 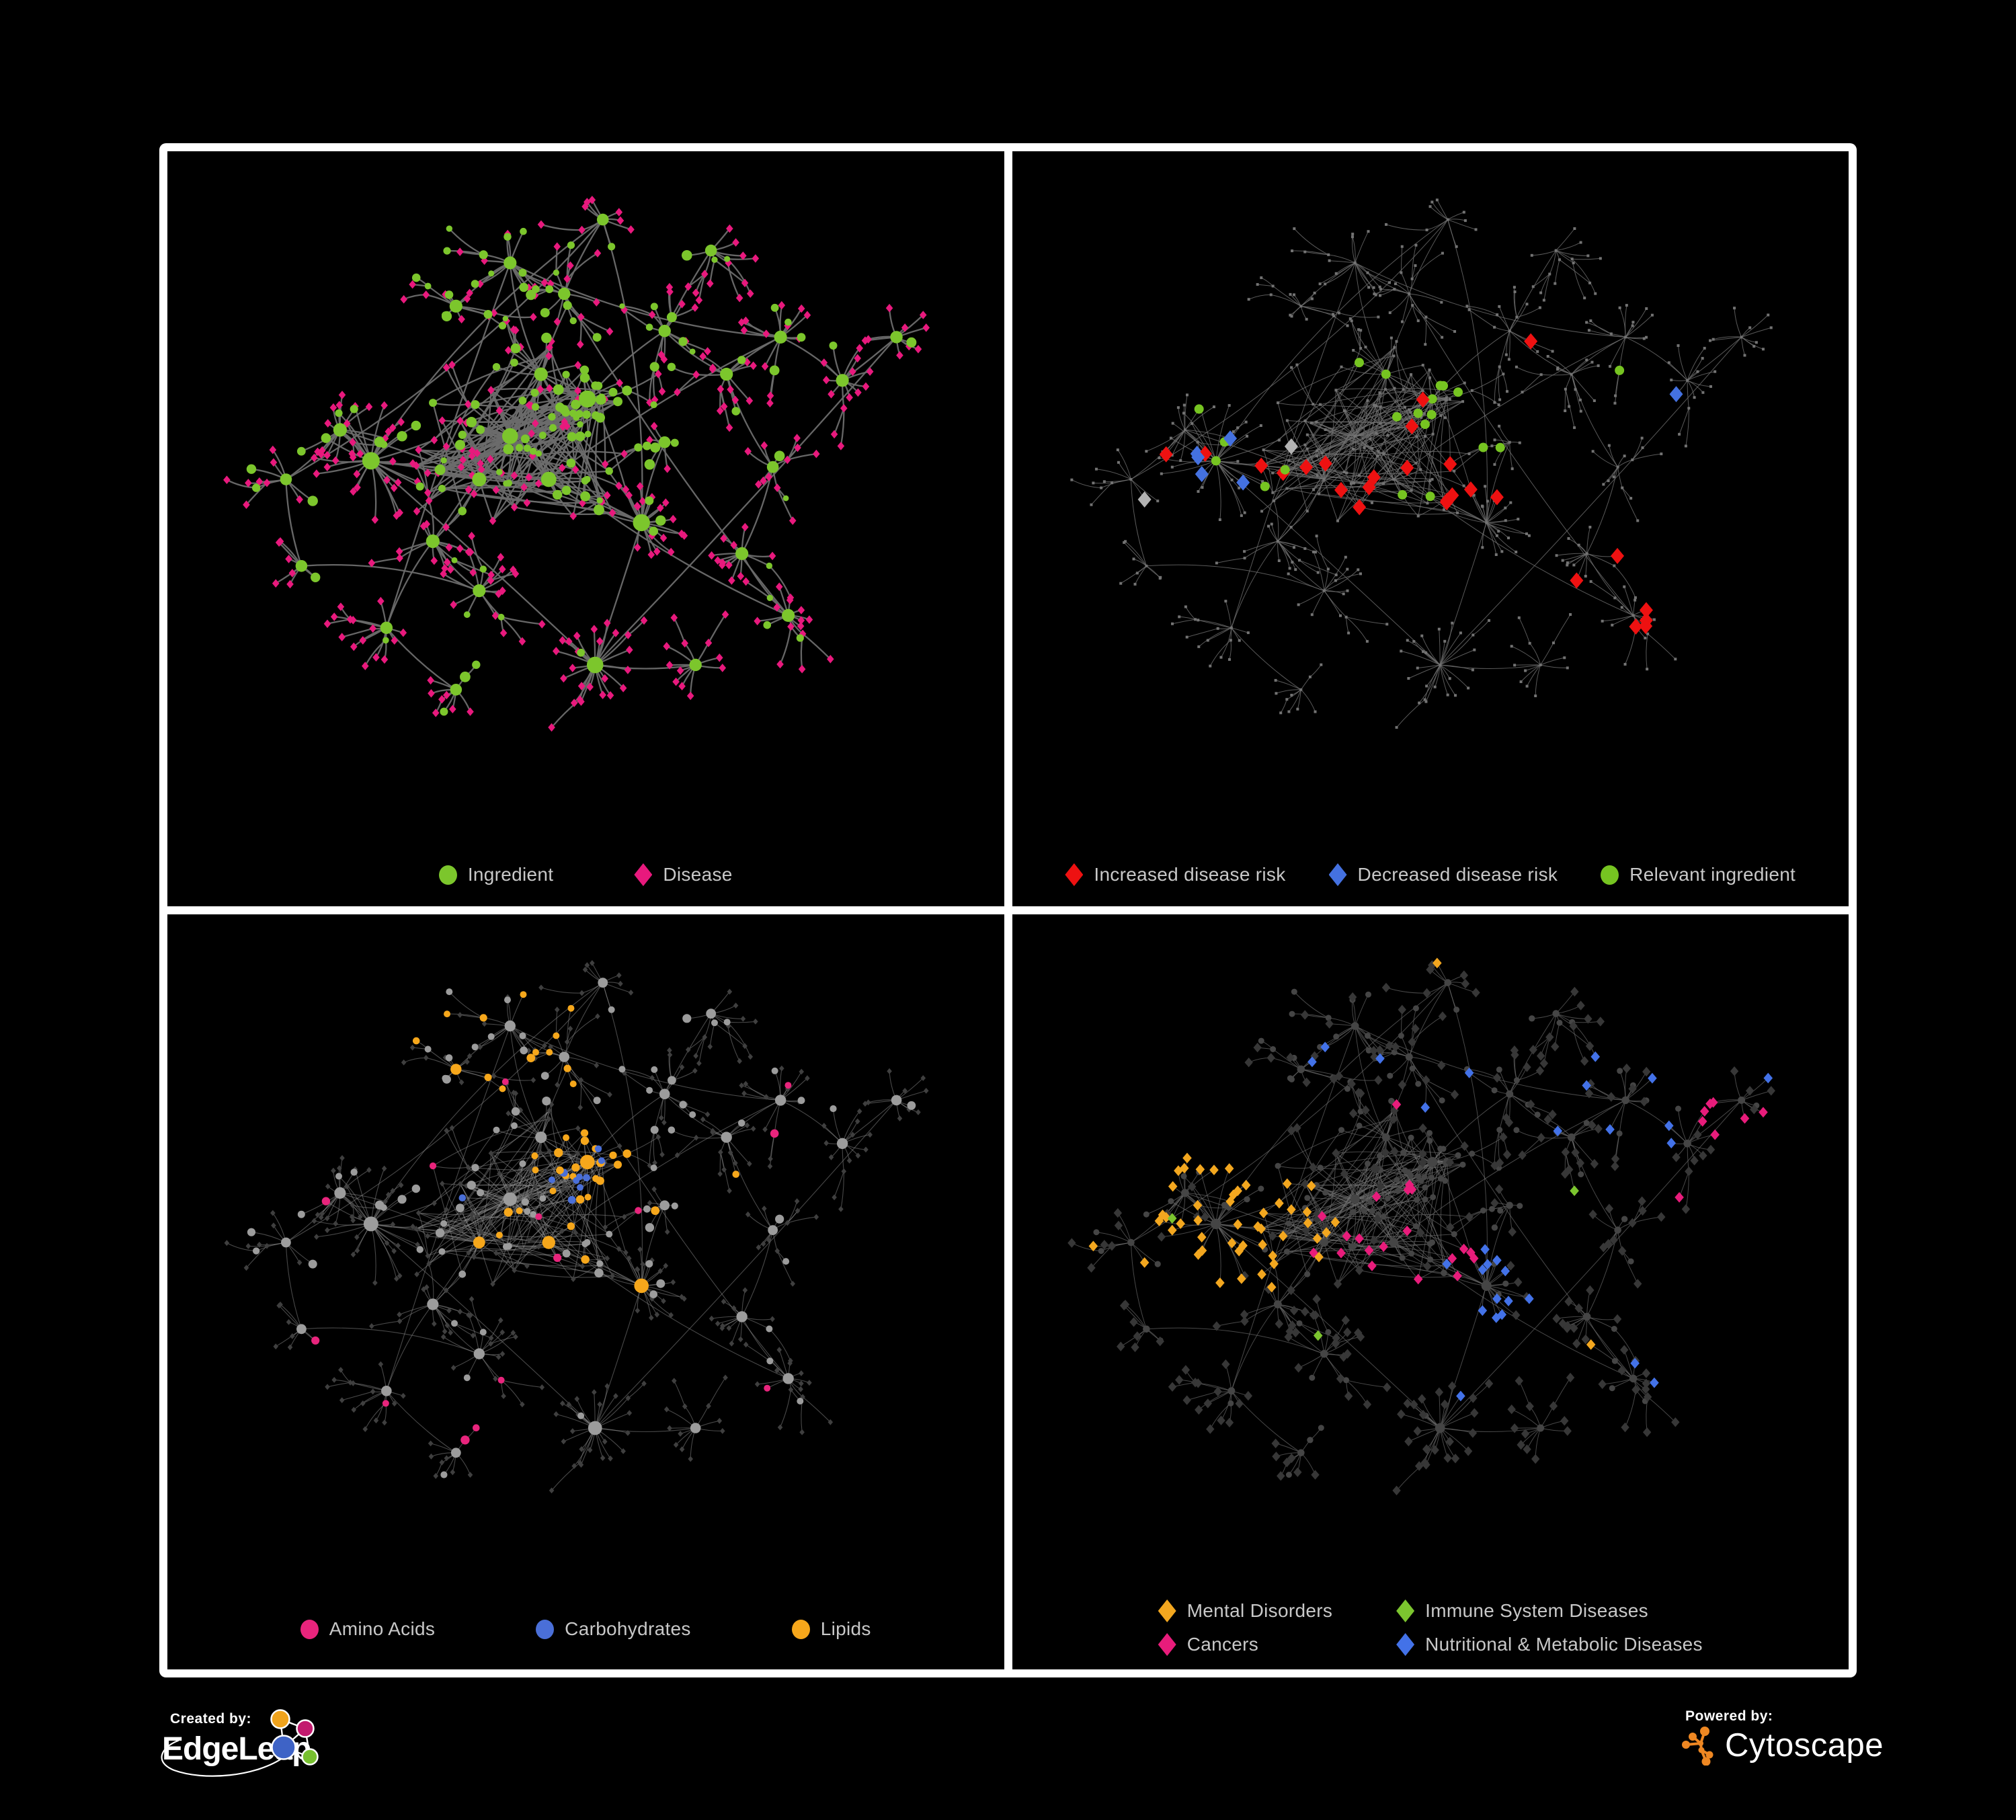 What do you see at coordinates (310, 1757) in the screenshot?
I see `edgeleap-node-green` at bounding box center [310, 1757].